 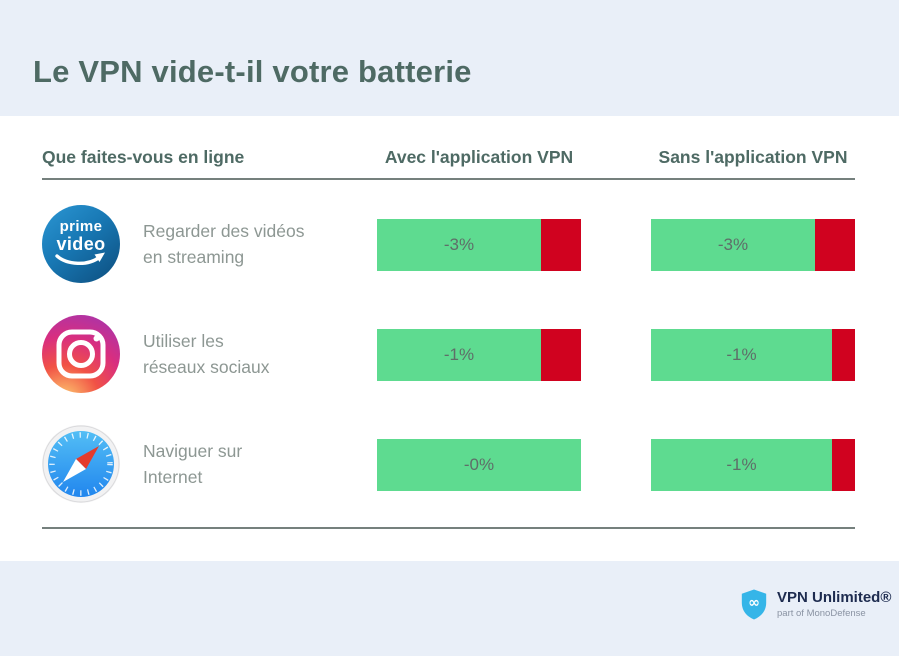 What do you see at coordinates (224, 244) in the screenshot?
I see `activity-label: Regarder des vidéos en streaming` at bounding box center [224, 244].